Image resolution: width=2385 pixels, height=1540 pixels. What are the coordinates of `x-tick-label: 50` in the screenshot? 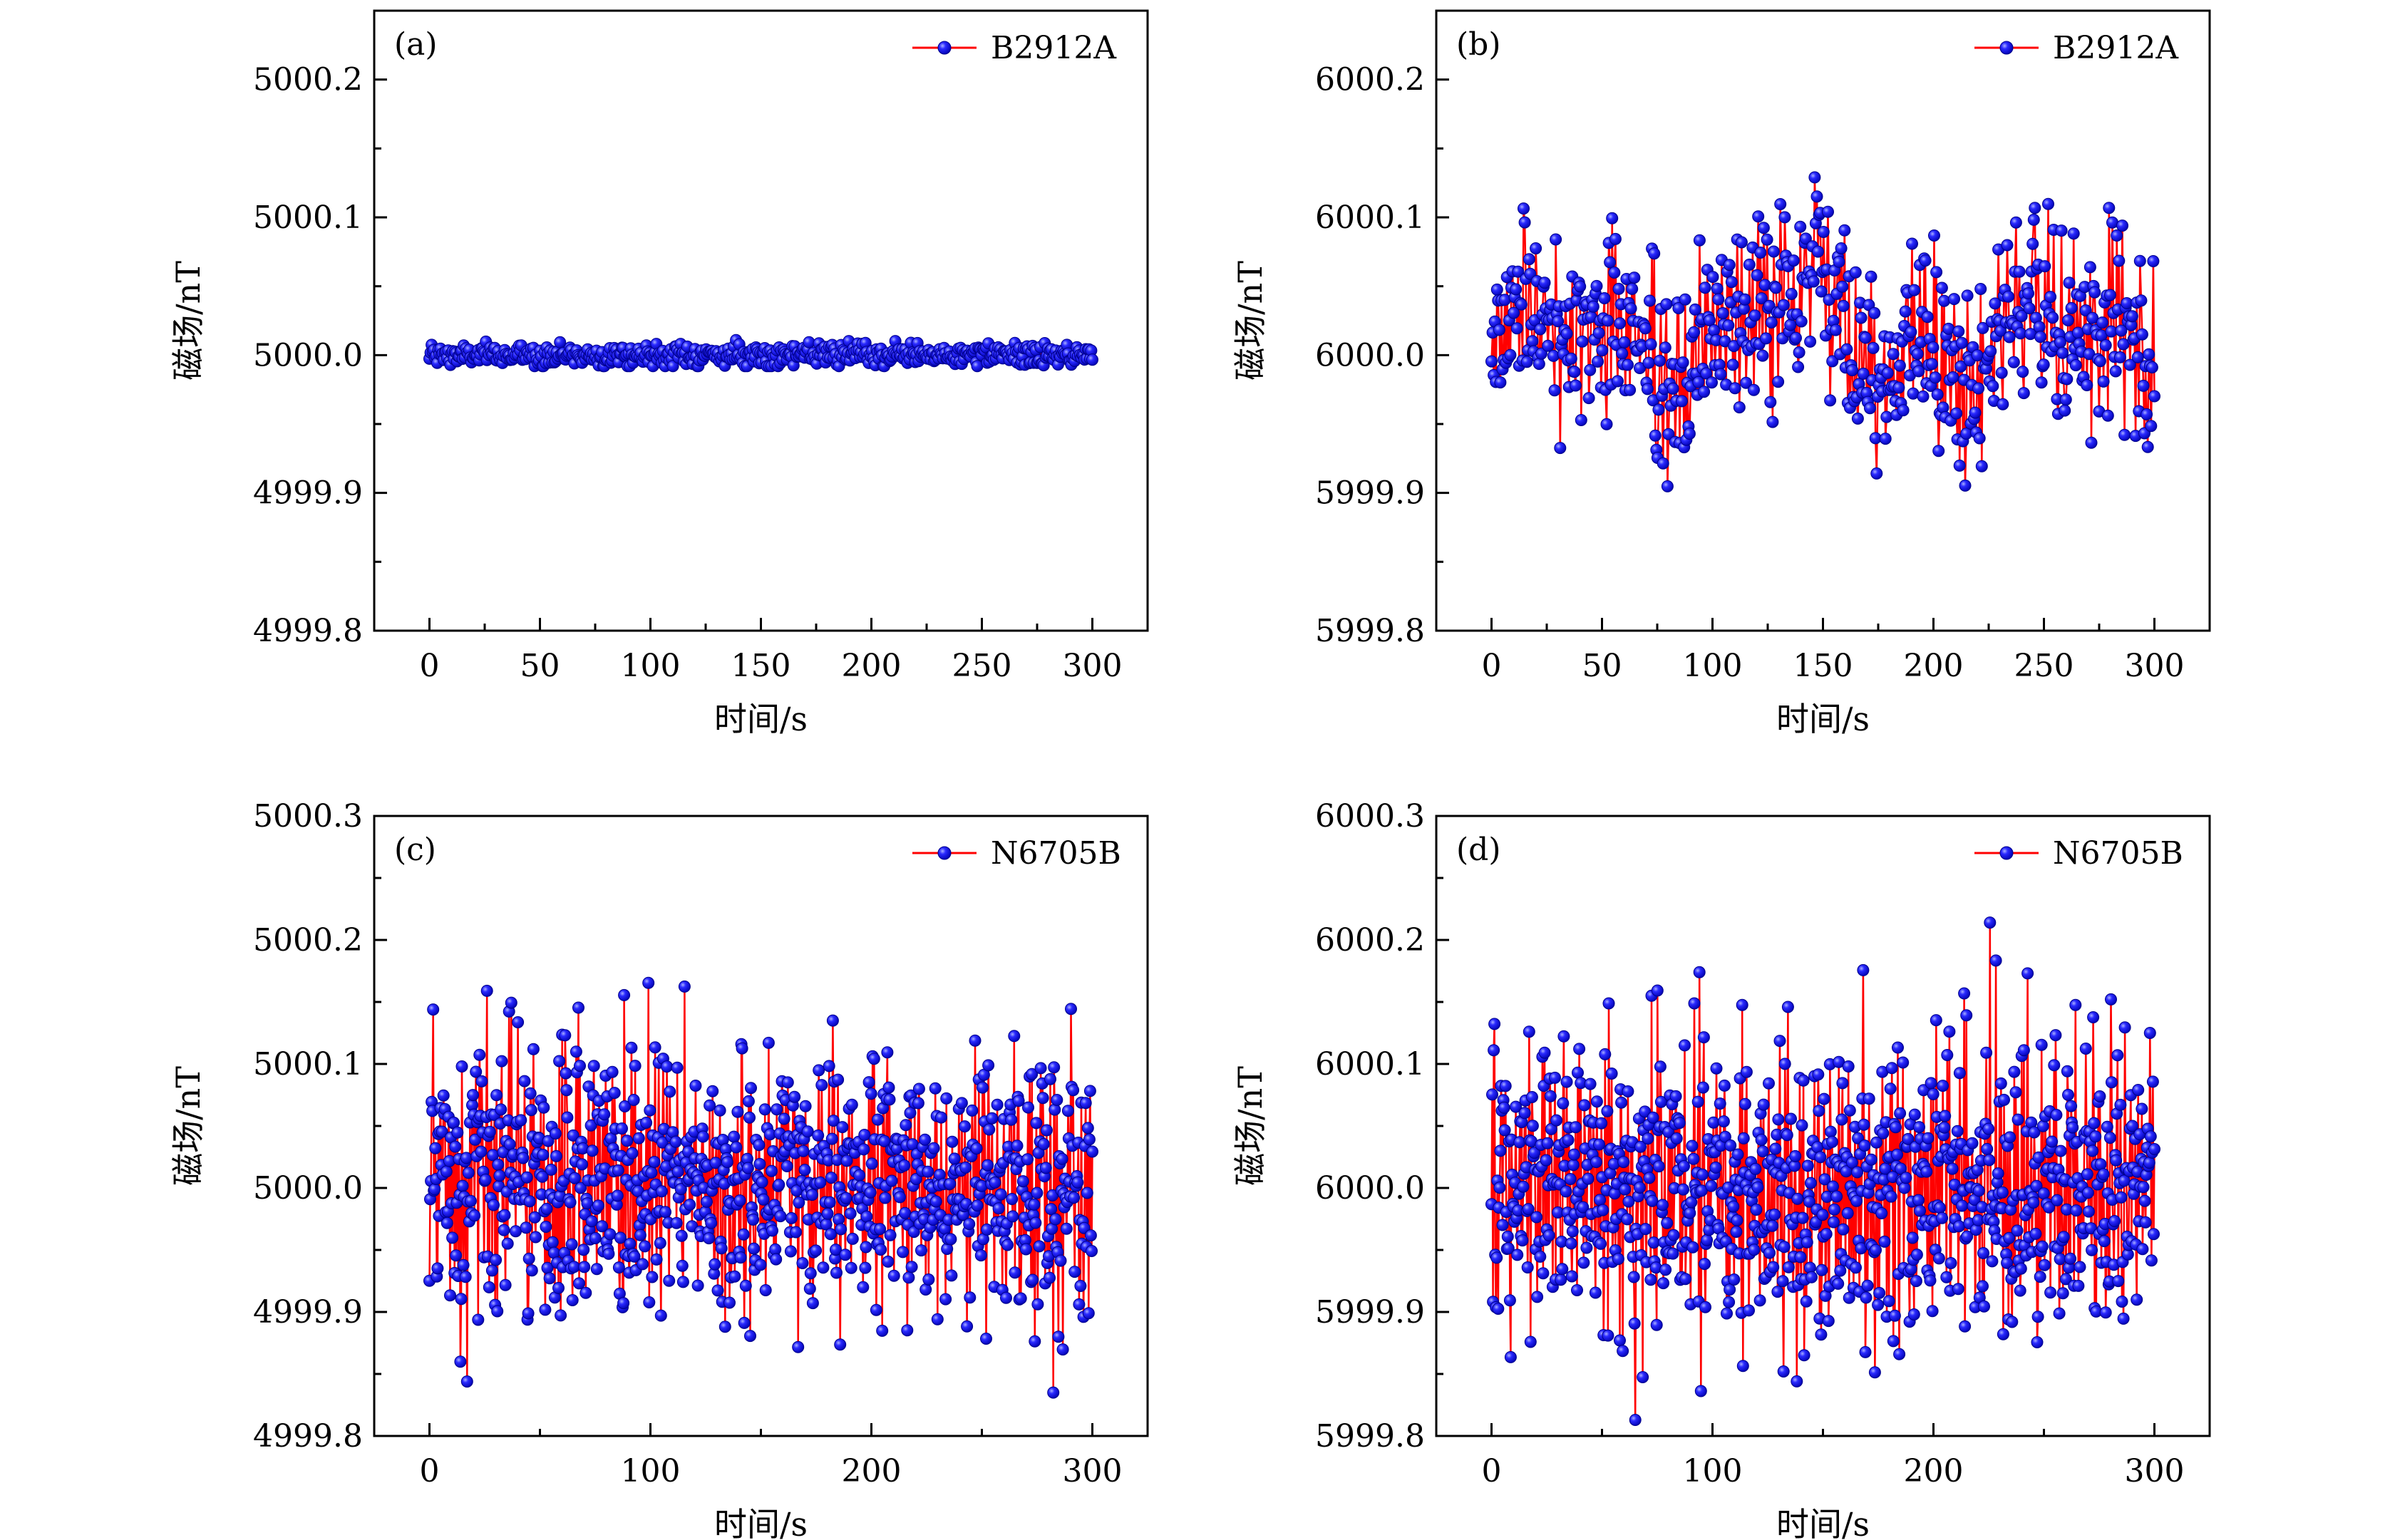 It's located at (540, 666).